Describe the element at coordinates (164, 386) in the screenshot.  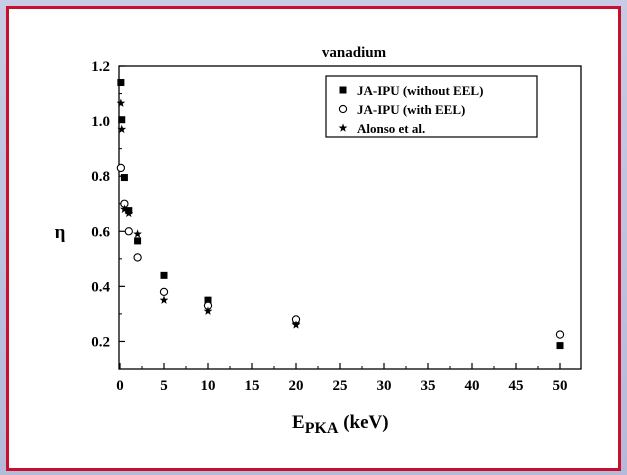
I see `x-tick-label: 5` at that location.